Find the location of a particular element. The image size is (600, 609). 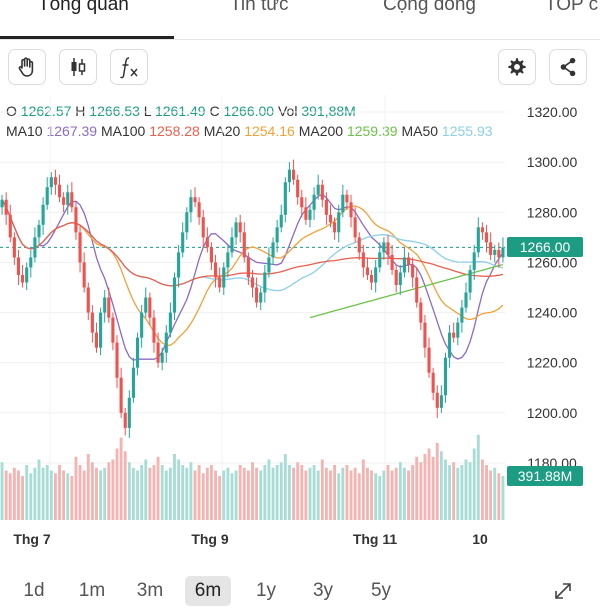

ma100-label: MA100 is located at coordinates (123, 131).